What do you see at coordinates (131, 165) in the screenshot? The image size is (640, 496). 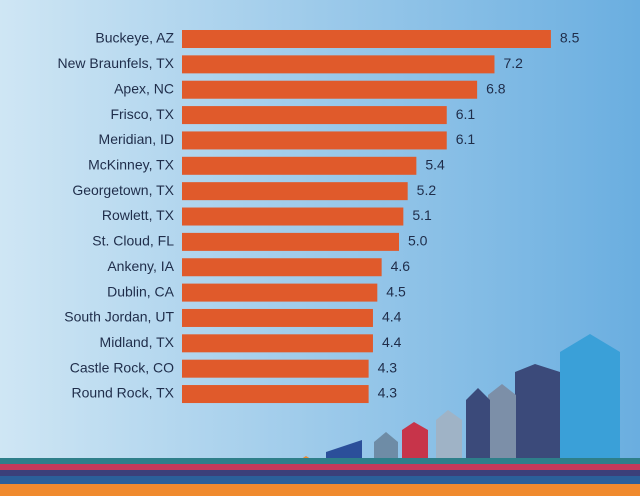 I see `category-label: McKinney, TX` at bounding box center [131, 165].